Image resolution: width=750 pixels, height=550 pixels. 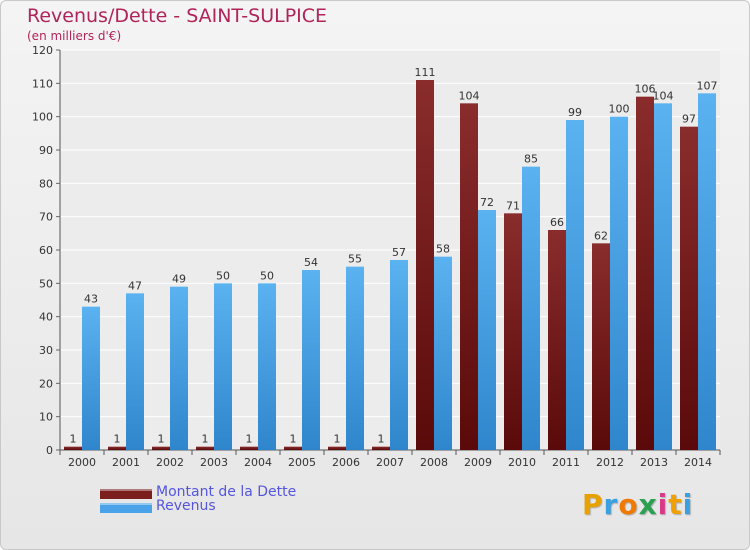 I want to click on data-label-debt: 62, so click(x=601, y=235).